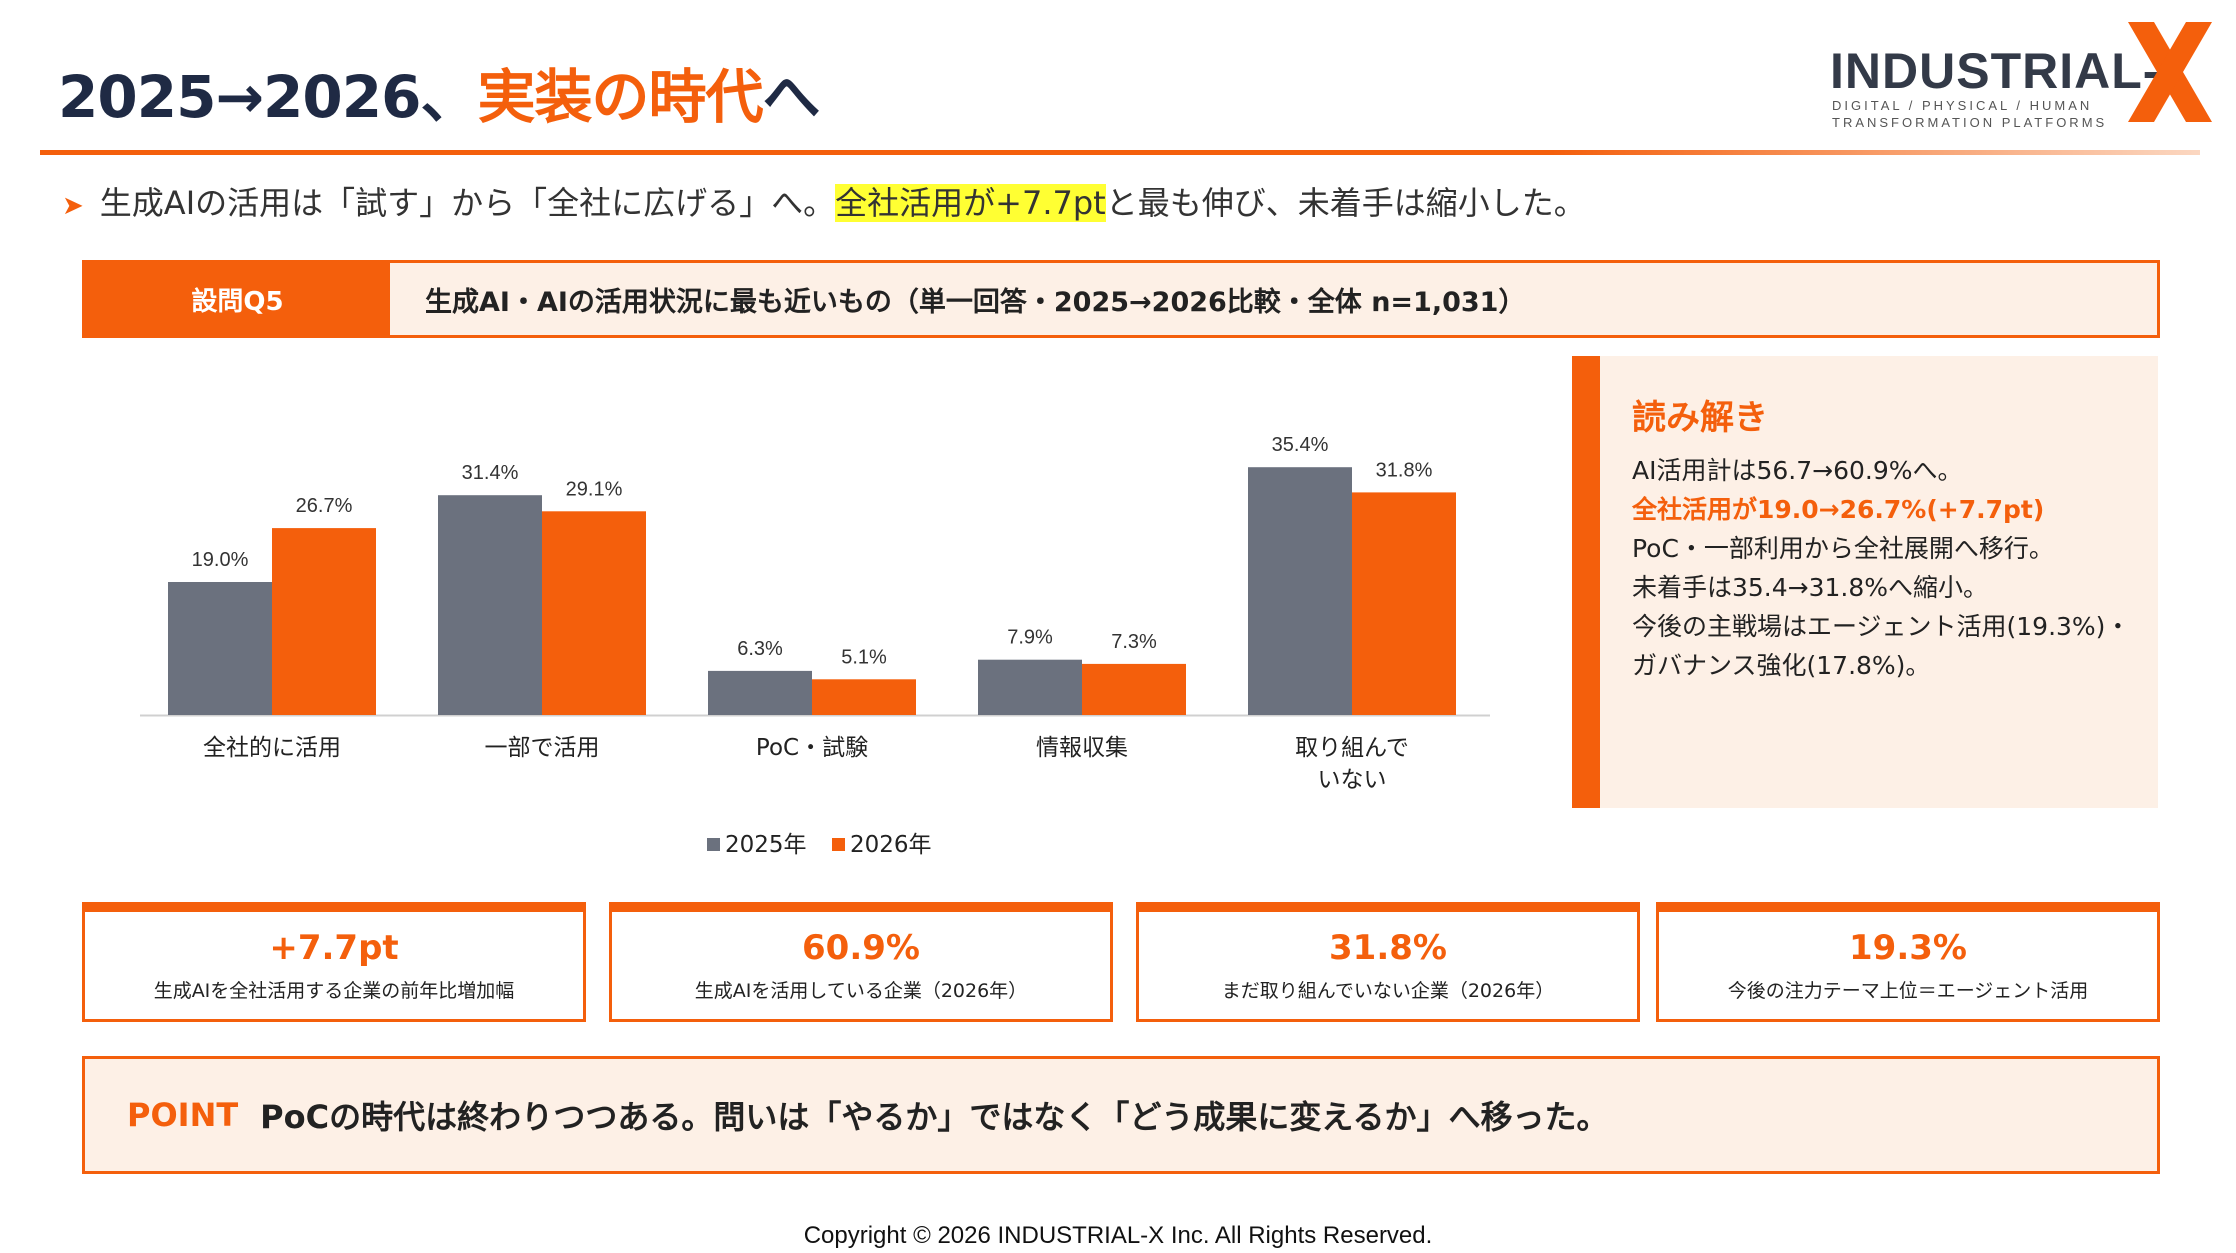  Describe the element at coordinates (334, 948) in the screenshot. I see `kpi-value: +7.7pt` at that location.